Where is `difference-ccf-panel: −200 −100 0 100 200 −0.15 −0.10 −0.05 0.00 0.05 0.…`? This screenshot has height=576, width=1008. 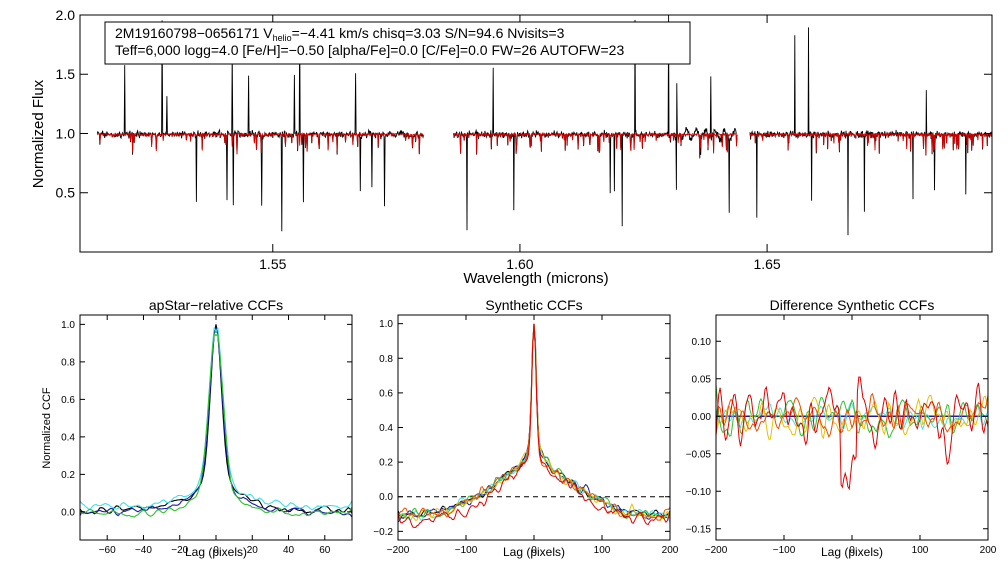
difference-ccf-panel: −200 −100 0 100 200 −0.15 −0.10 −0.05 0.00 0.05 0.… is located at coordinates (841, 428).